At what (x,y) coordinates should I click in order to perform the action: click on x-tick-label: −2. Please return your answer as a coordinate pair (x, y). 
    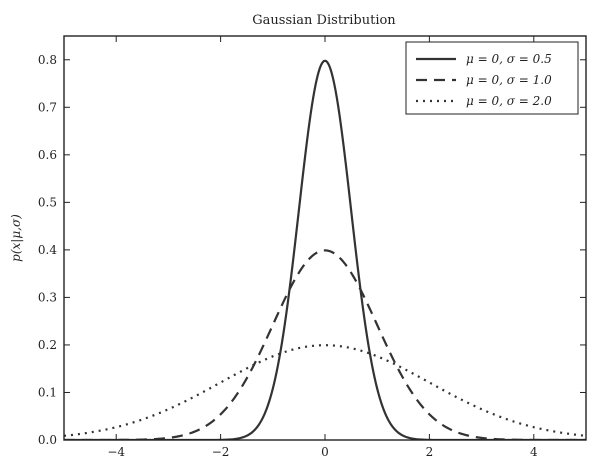
    Looking at the image, I should click on (221, 452).